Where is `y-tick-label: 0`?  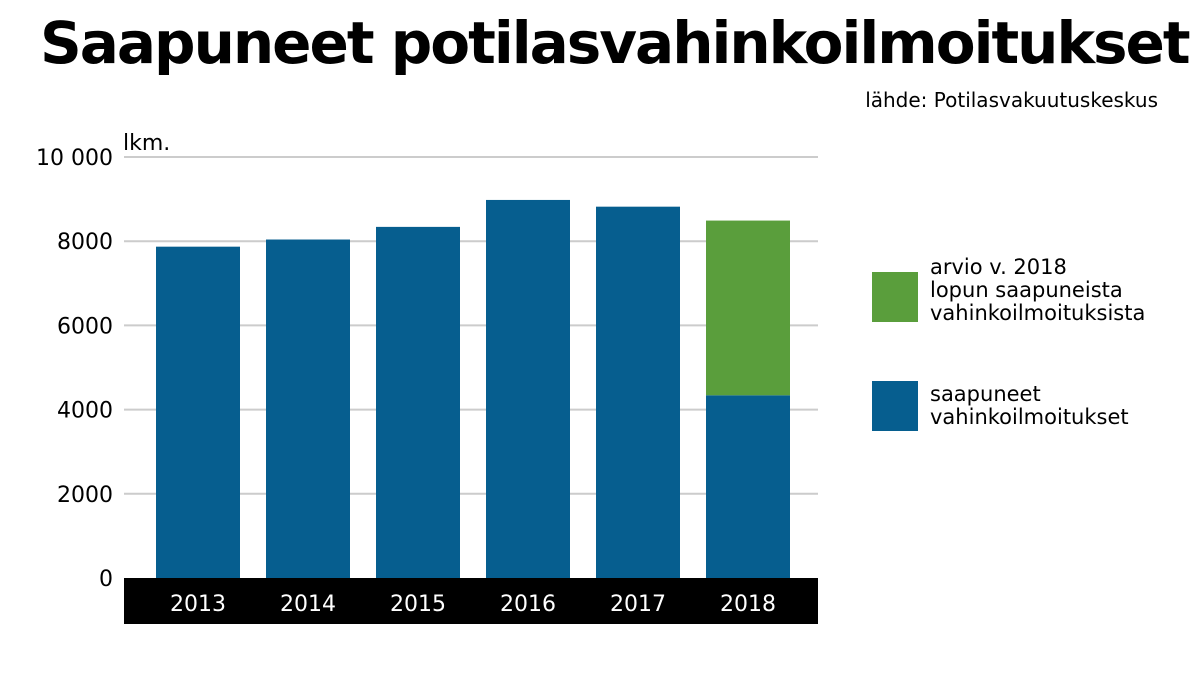
y-tick-label: 0 is located at coordinates (106, 579).